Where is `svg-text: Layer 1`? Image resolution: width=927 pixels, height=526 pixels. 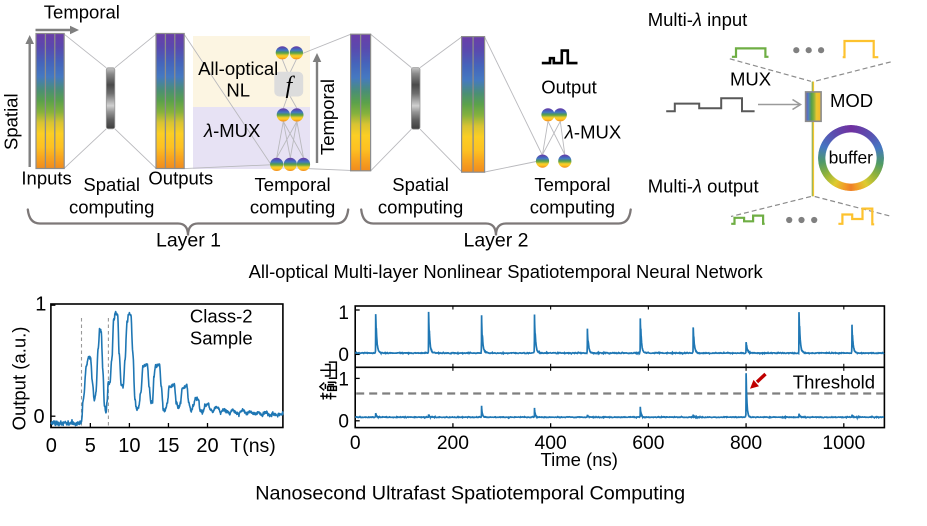
svg-text: Layer 1 is located at coordinates (188, 241).